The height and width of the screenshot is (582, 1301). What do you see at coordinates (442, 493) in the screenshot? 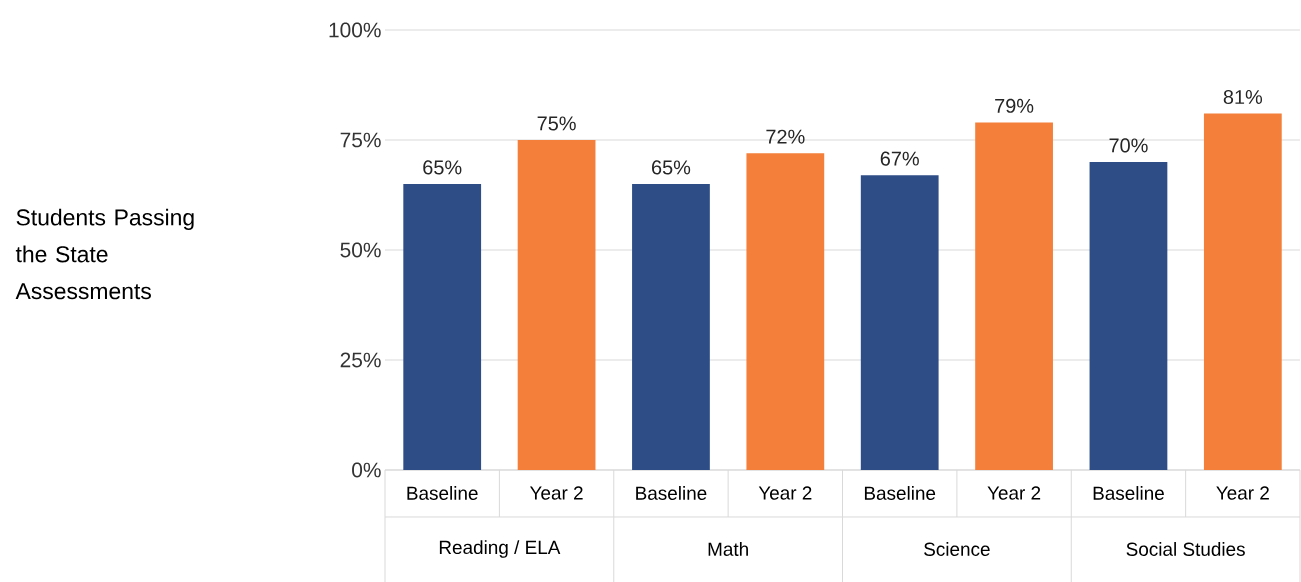
I see `series-label: Baseline` at bounding box center [442, 493].